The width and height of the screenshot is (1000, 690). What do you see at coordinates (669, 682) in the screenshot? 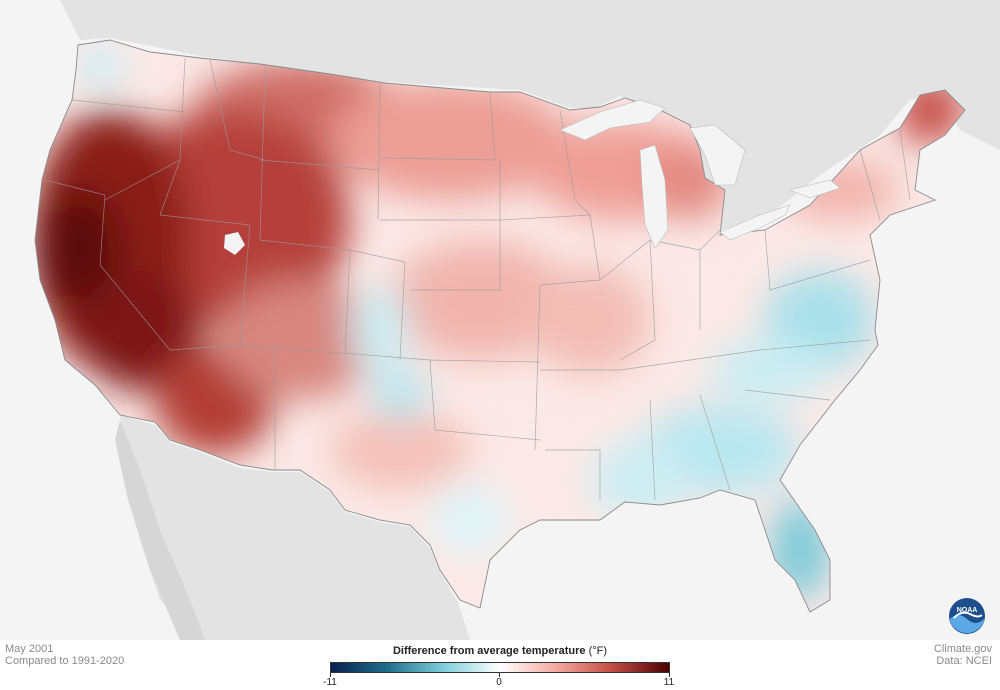
I see `legend-max-label: 11` at bounding box center [669, 682].